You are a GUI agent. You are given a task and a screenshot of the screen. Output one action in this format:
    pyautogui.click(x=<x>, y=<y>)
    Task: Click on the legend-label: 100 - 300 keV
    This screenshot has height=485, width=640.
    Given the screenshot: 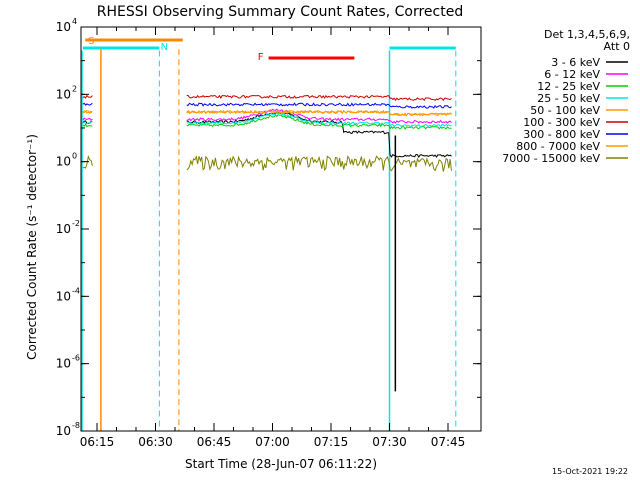 What is the action you would take?
    pyautogui.click(x=561, y=122)
    